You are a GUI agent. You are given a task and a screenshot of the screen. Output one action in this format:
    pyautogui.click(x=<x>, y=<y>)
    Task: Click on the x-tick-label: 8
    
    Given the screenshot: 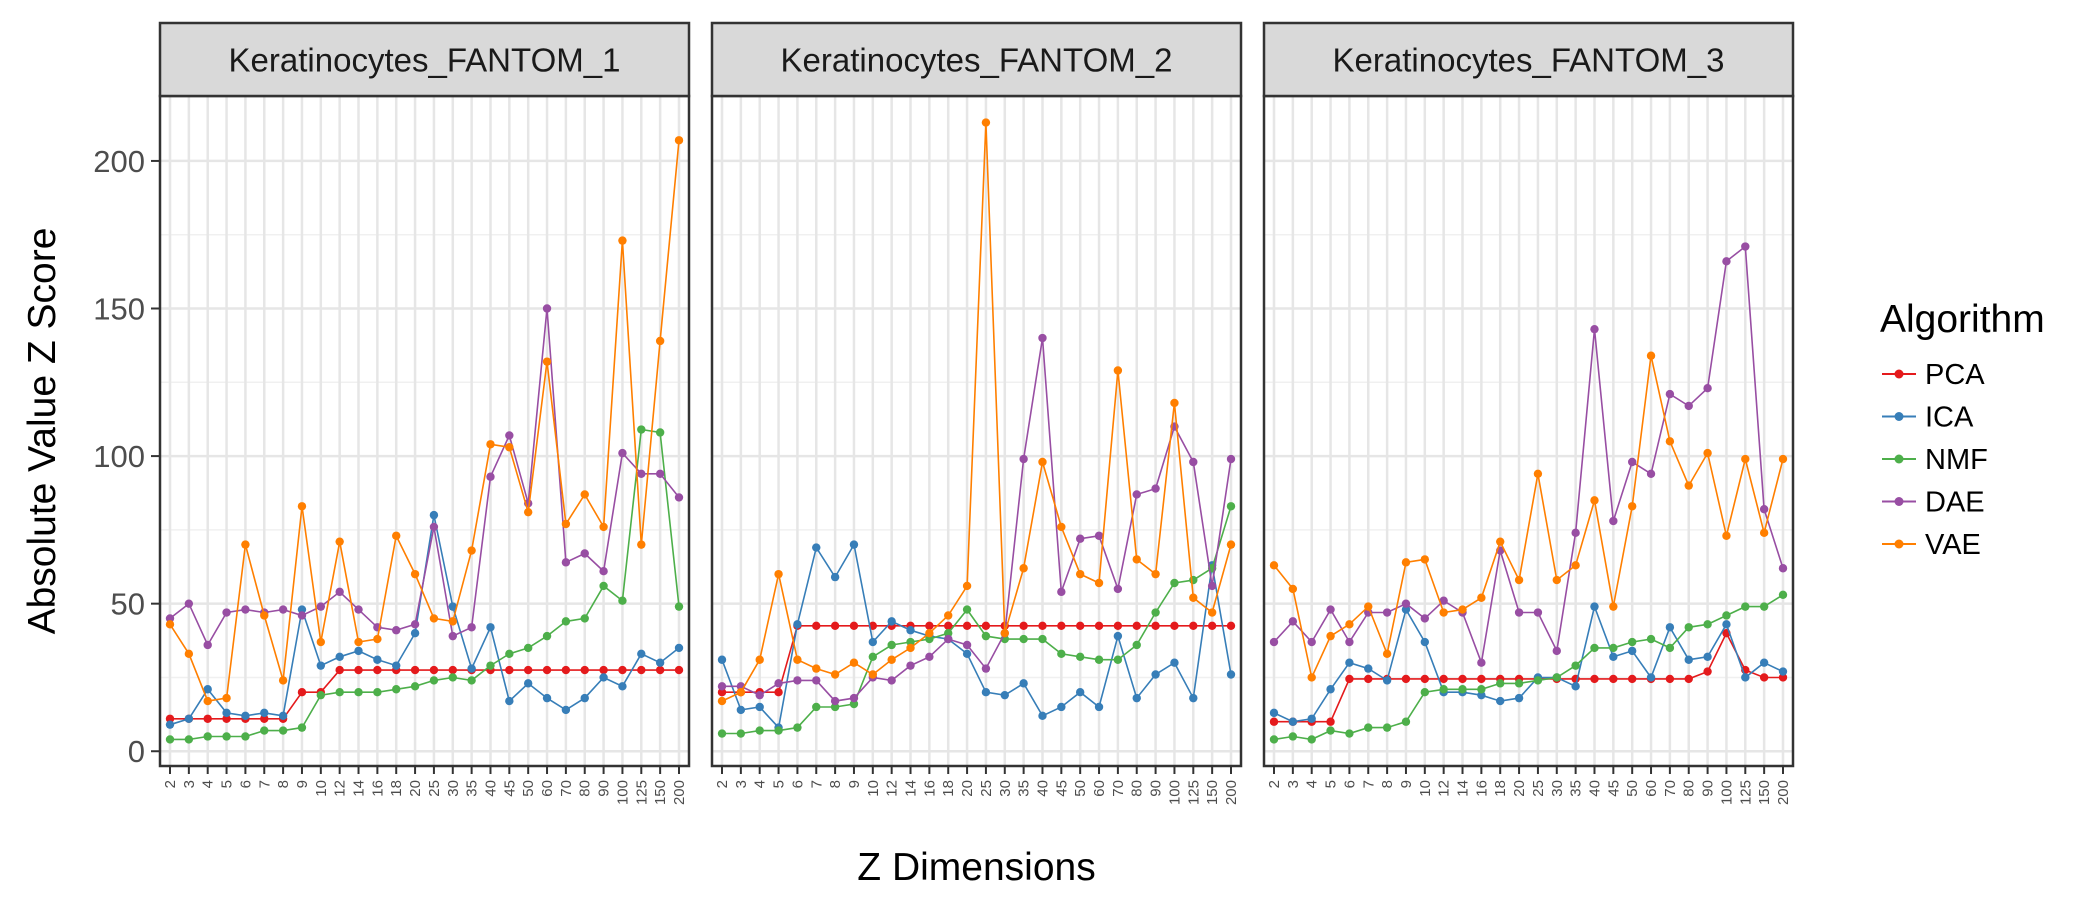 What is the action you would take?
    pyautogui.click(x=283, y=784)
    